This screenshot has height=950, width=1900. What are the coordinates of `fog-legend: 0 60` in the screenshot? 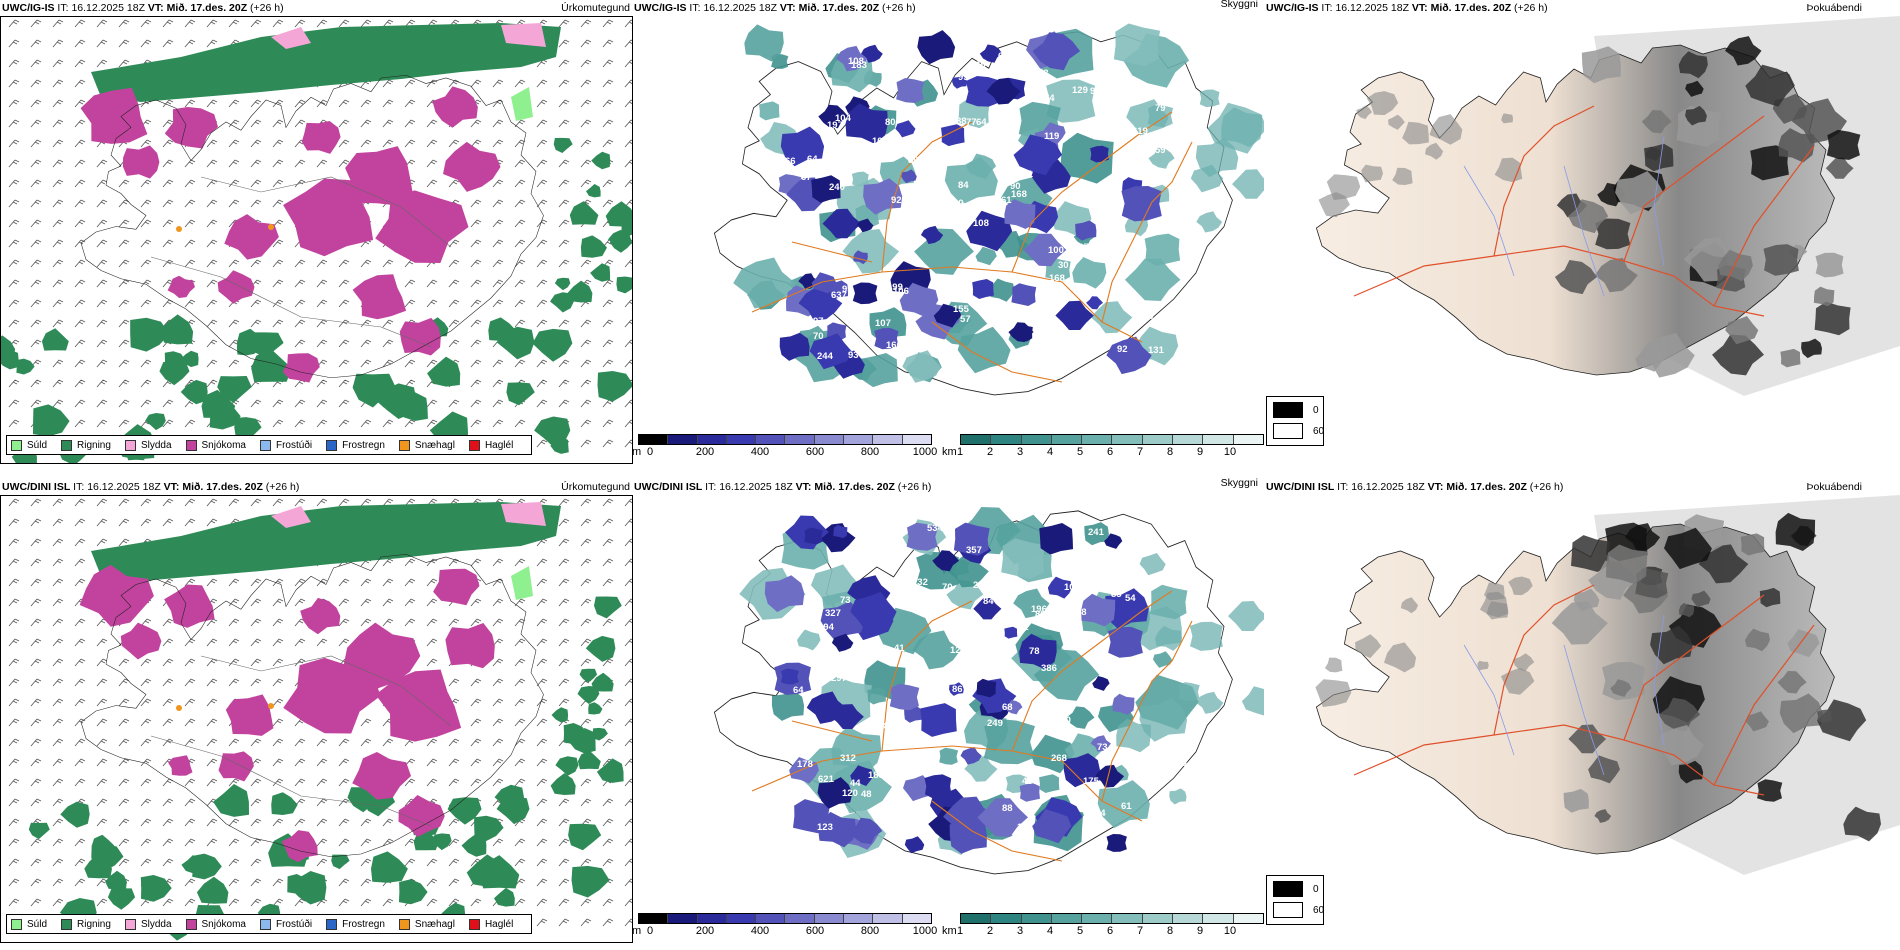 It's located at (1295, 900).